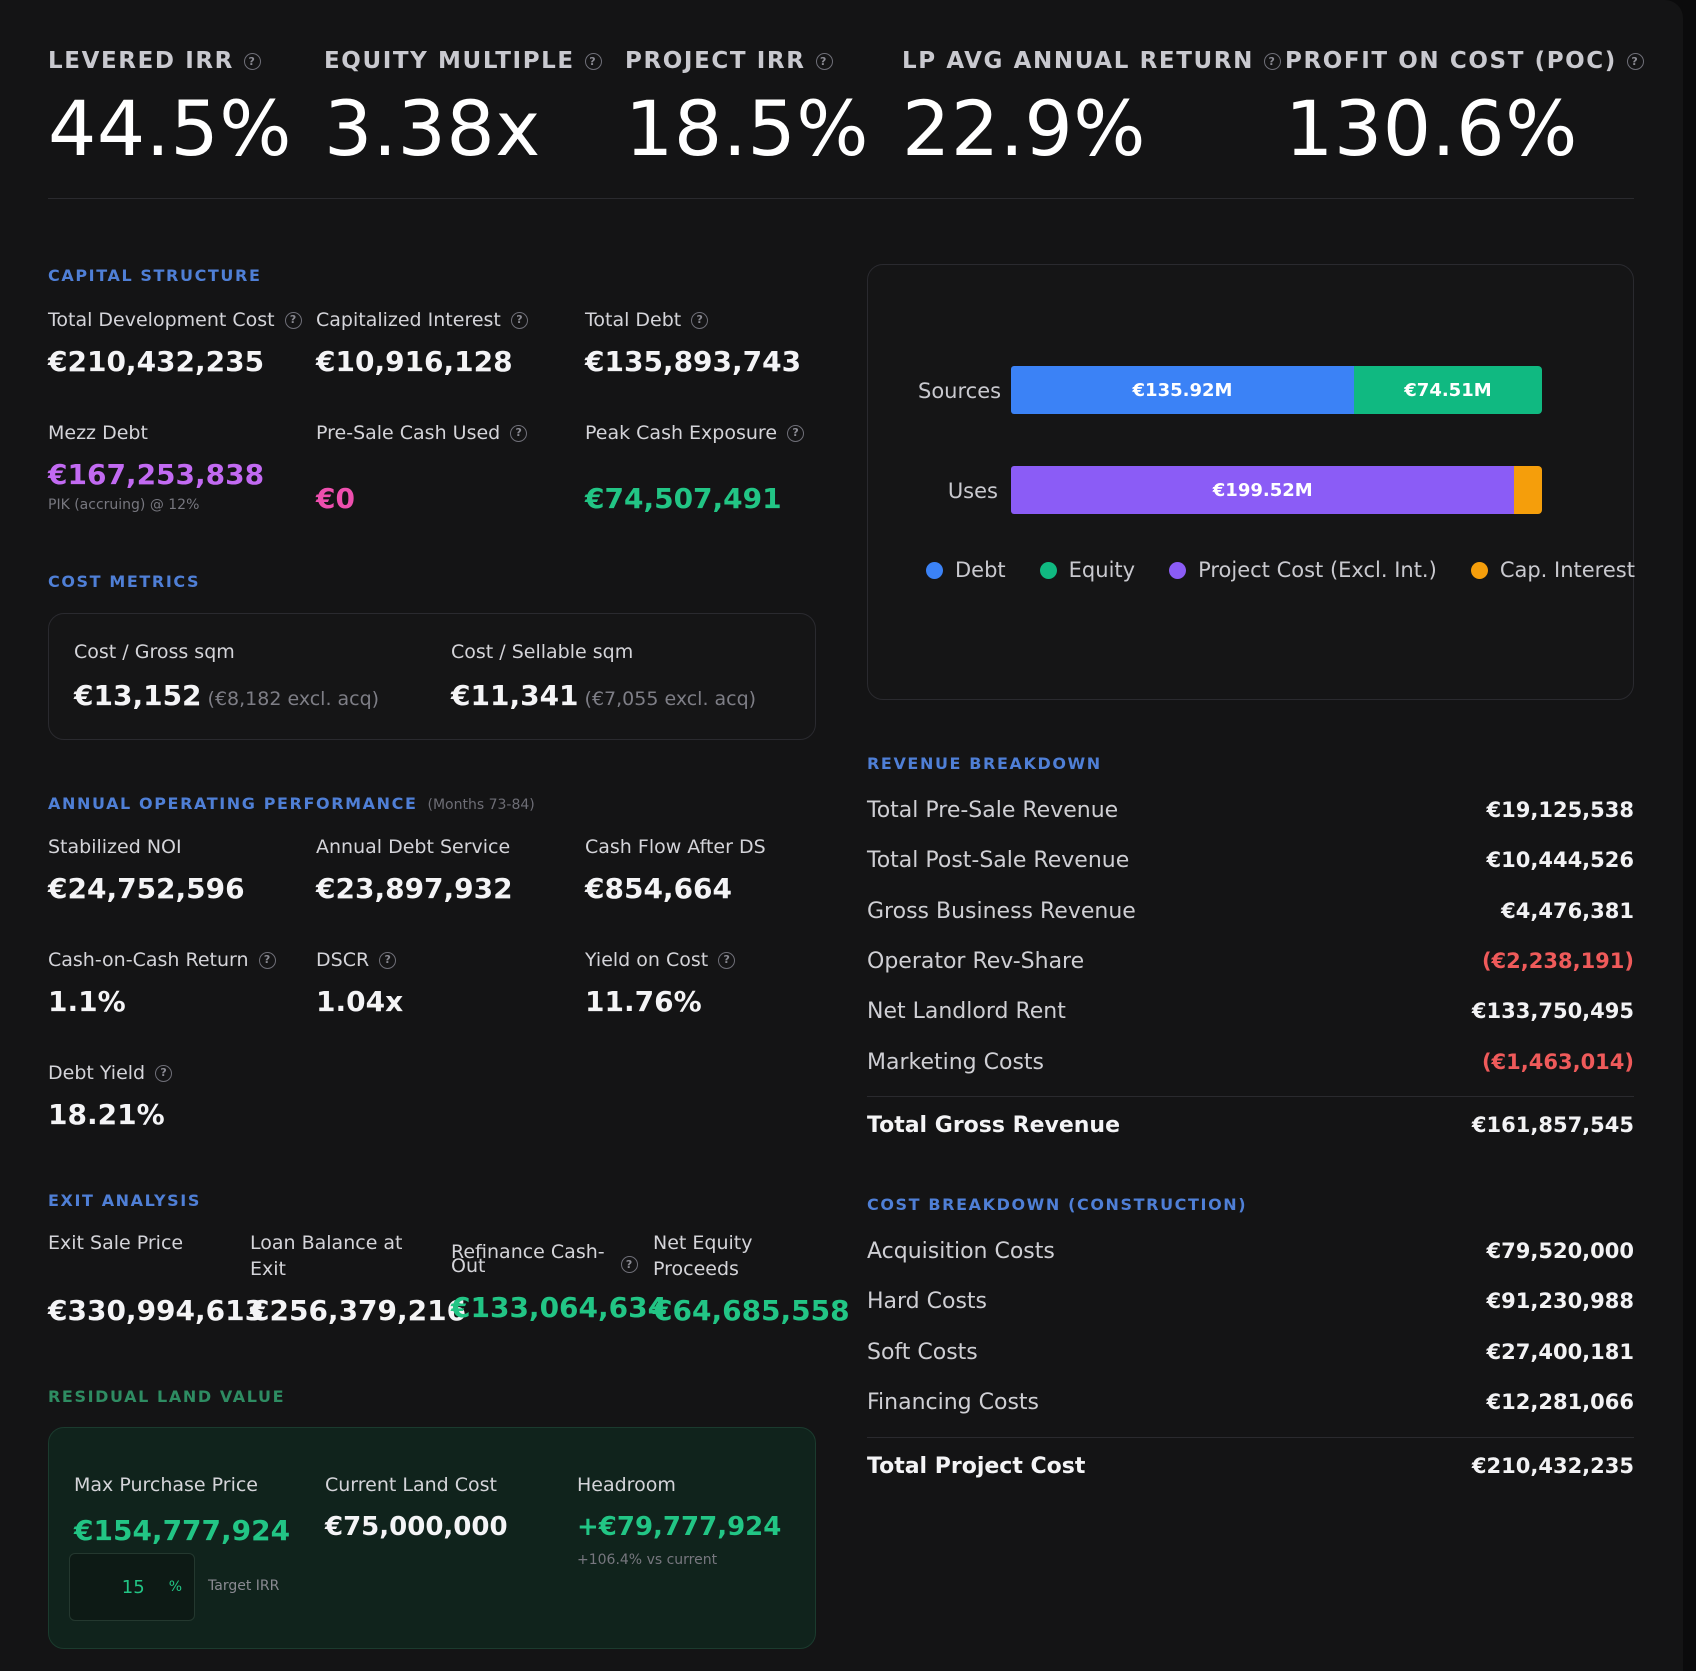 The height and width of the screenshot is (1671, 1696). I want to click on target-irr-unit: %, so click(175, 1587).